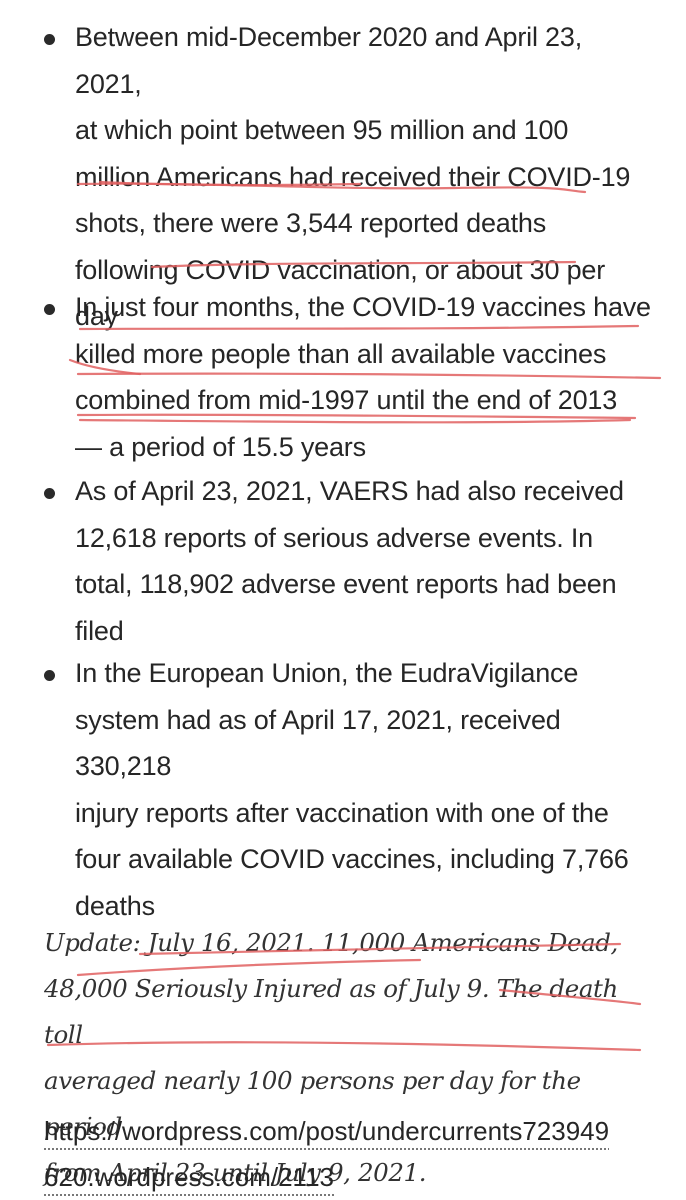 This screenshot has height=1200, width=686. Describe the element at coordinates (189, 1177) in the screenshot. I see `link-text: 620.wordpress.com/2113` at that location.